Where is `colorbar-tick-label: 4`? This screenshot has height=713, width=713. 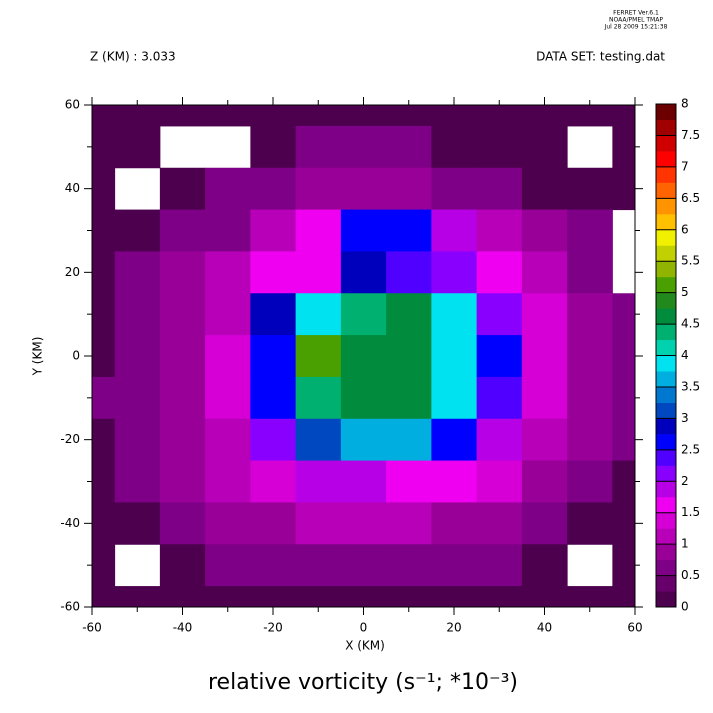
colorbar-tick-label: 4 is located at coordinates (685, 355).